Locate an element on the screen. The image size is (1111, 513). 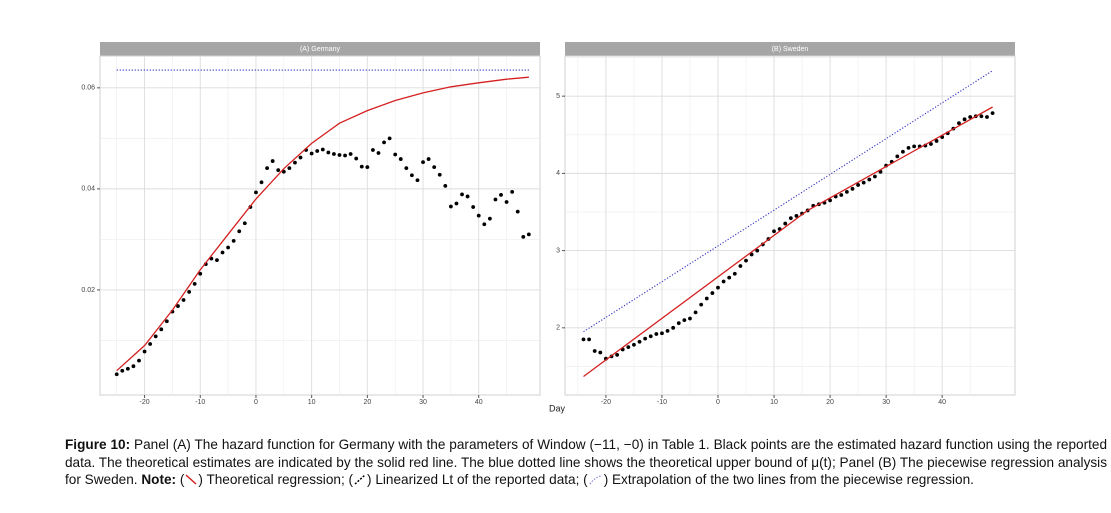
y-tick-label: 4 is located at coordinates (558, 173).